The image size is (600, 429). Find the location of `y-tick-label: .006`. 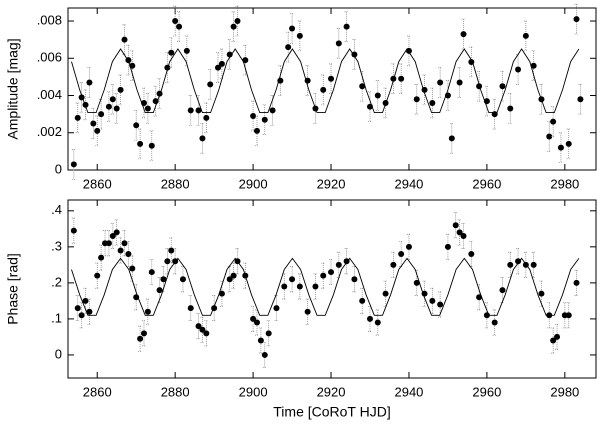

y-tick-label: .006 is located at coordinates (49, 57).